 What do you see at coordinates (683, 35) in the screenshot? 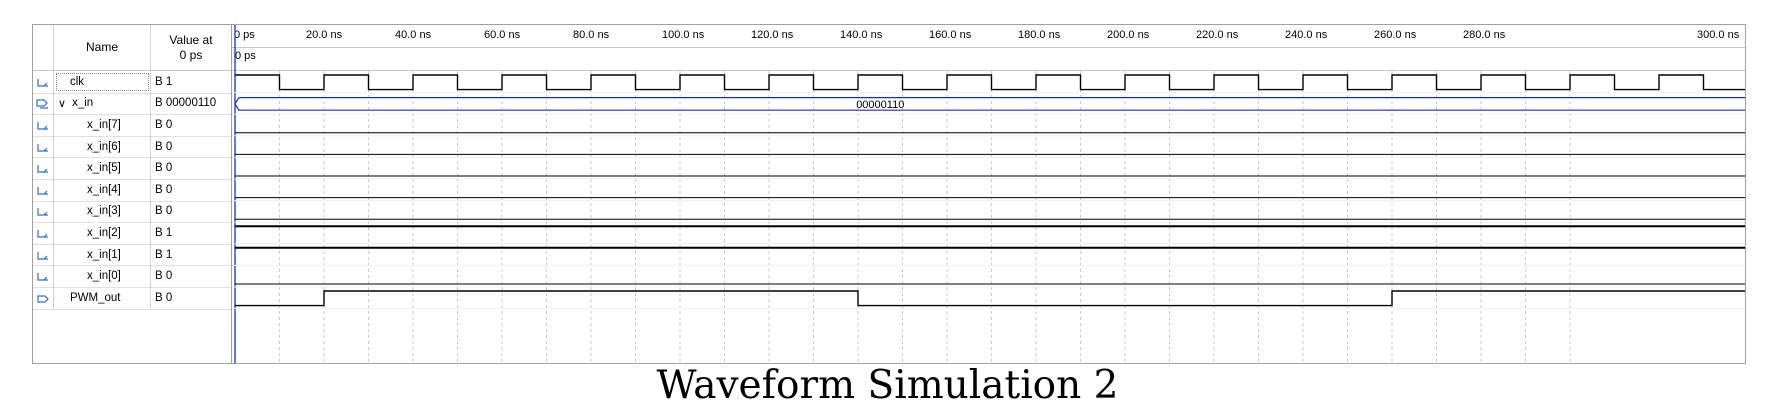
I see `time-tick-label: 100.0 ns` at bounding box center [683, 35].